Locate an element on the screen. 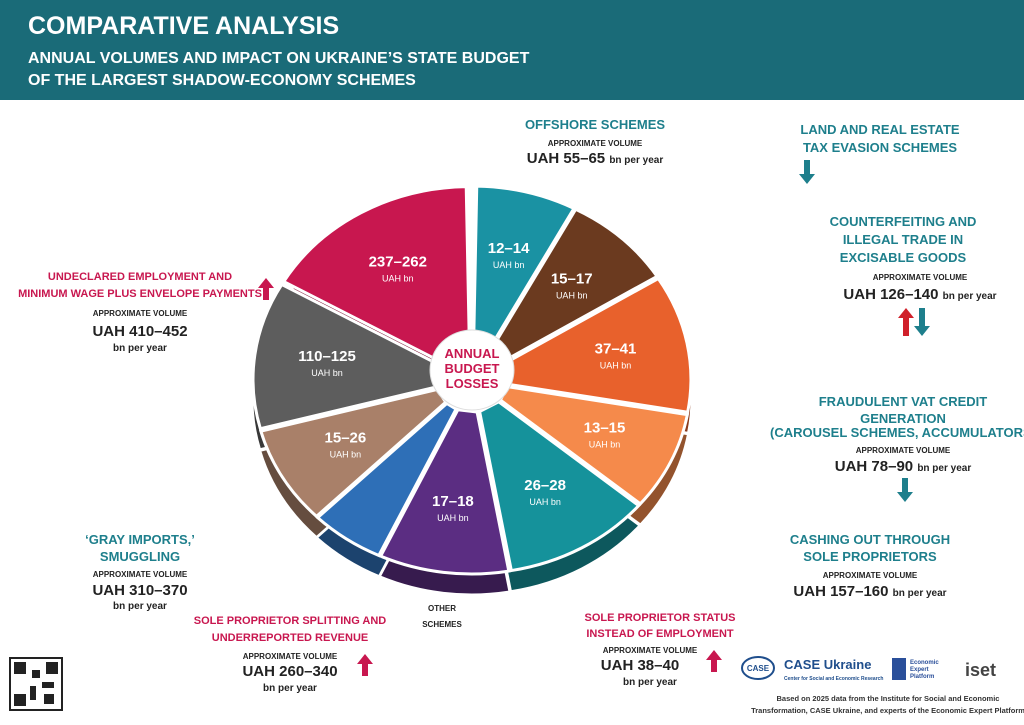 The image size is (1024, 725). case-logo-text: CASE is located at coordinates (758, 668).